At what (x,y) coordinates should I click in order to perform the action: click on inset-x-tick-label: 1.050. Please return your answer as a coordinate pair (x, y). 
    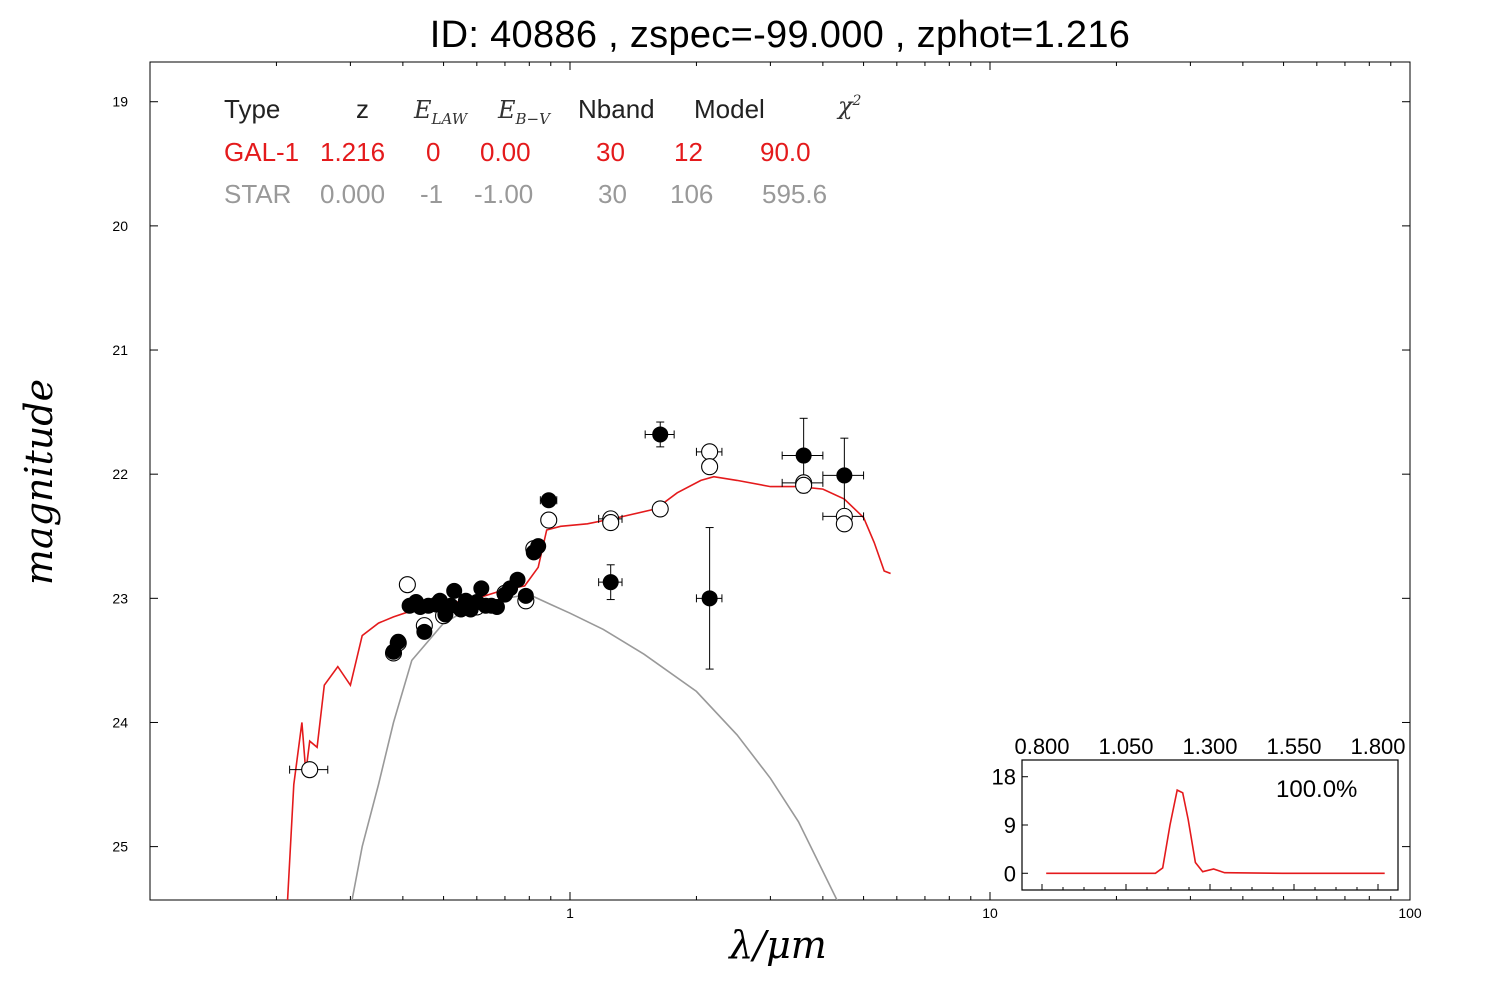
    Looking at the image, I should click on (1125, 746).